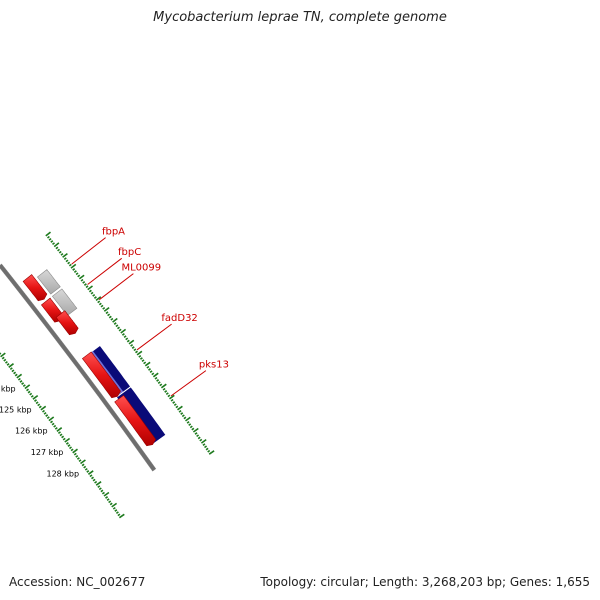 Image resolution: width=600 pixels, height=600 pixels. I want to click on kbp-label: 124 kbp, so click(8, 388).